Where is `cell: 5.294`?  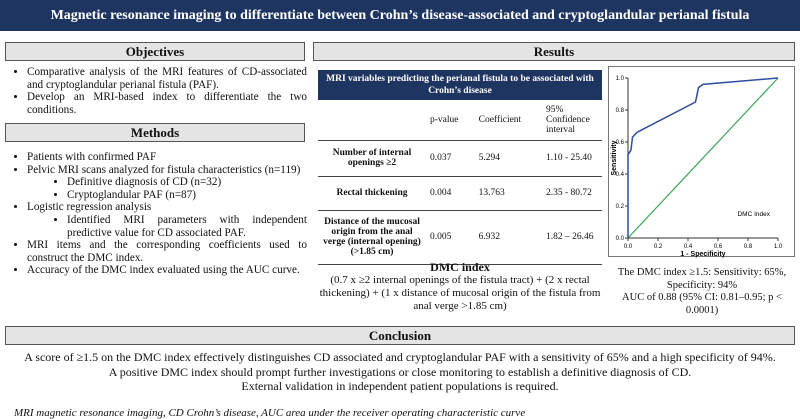 cell: 5.294 is located at coordinates (489, 158).